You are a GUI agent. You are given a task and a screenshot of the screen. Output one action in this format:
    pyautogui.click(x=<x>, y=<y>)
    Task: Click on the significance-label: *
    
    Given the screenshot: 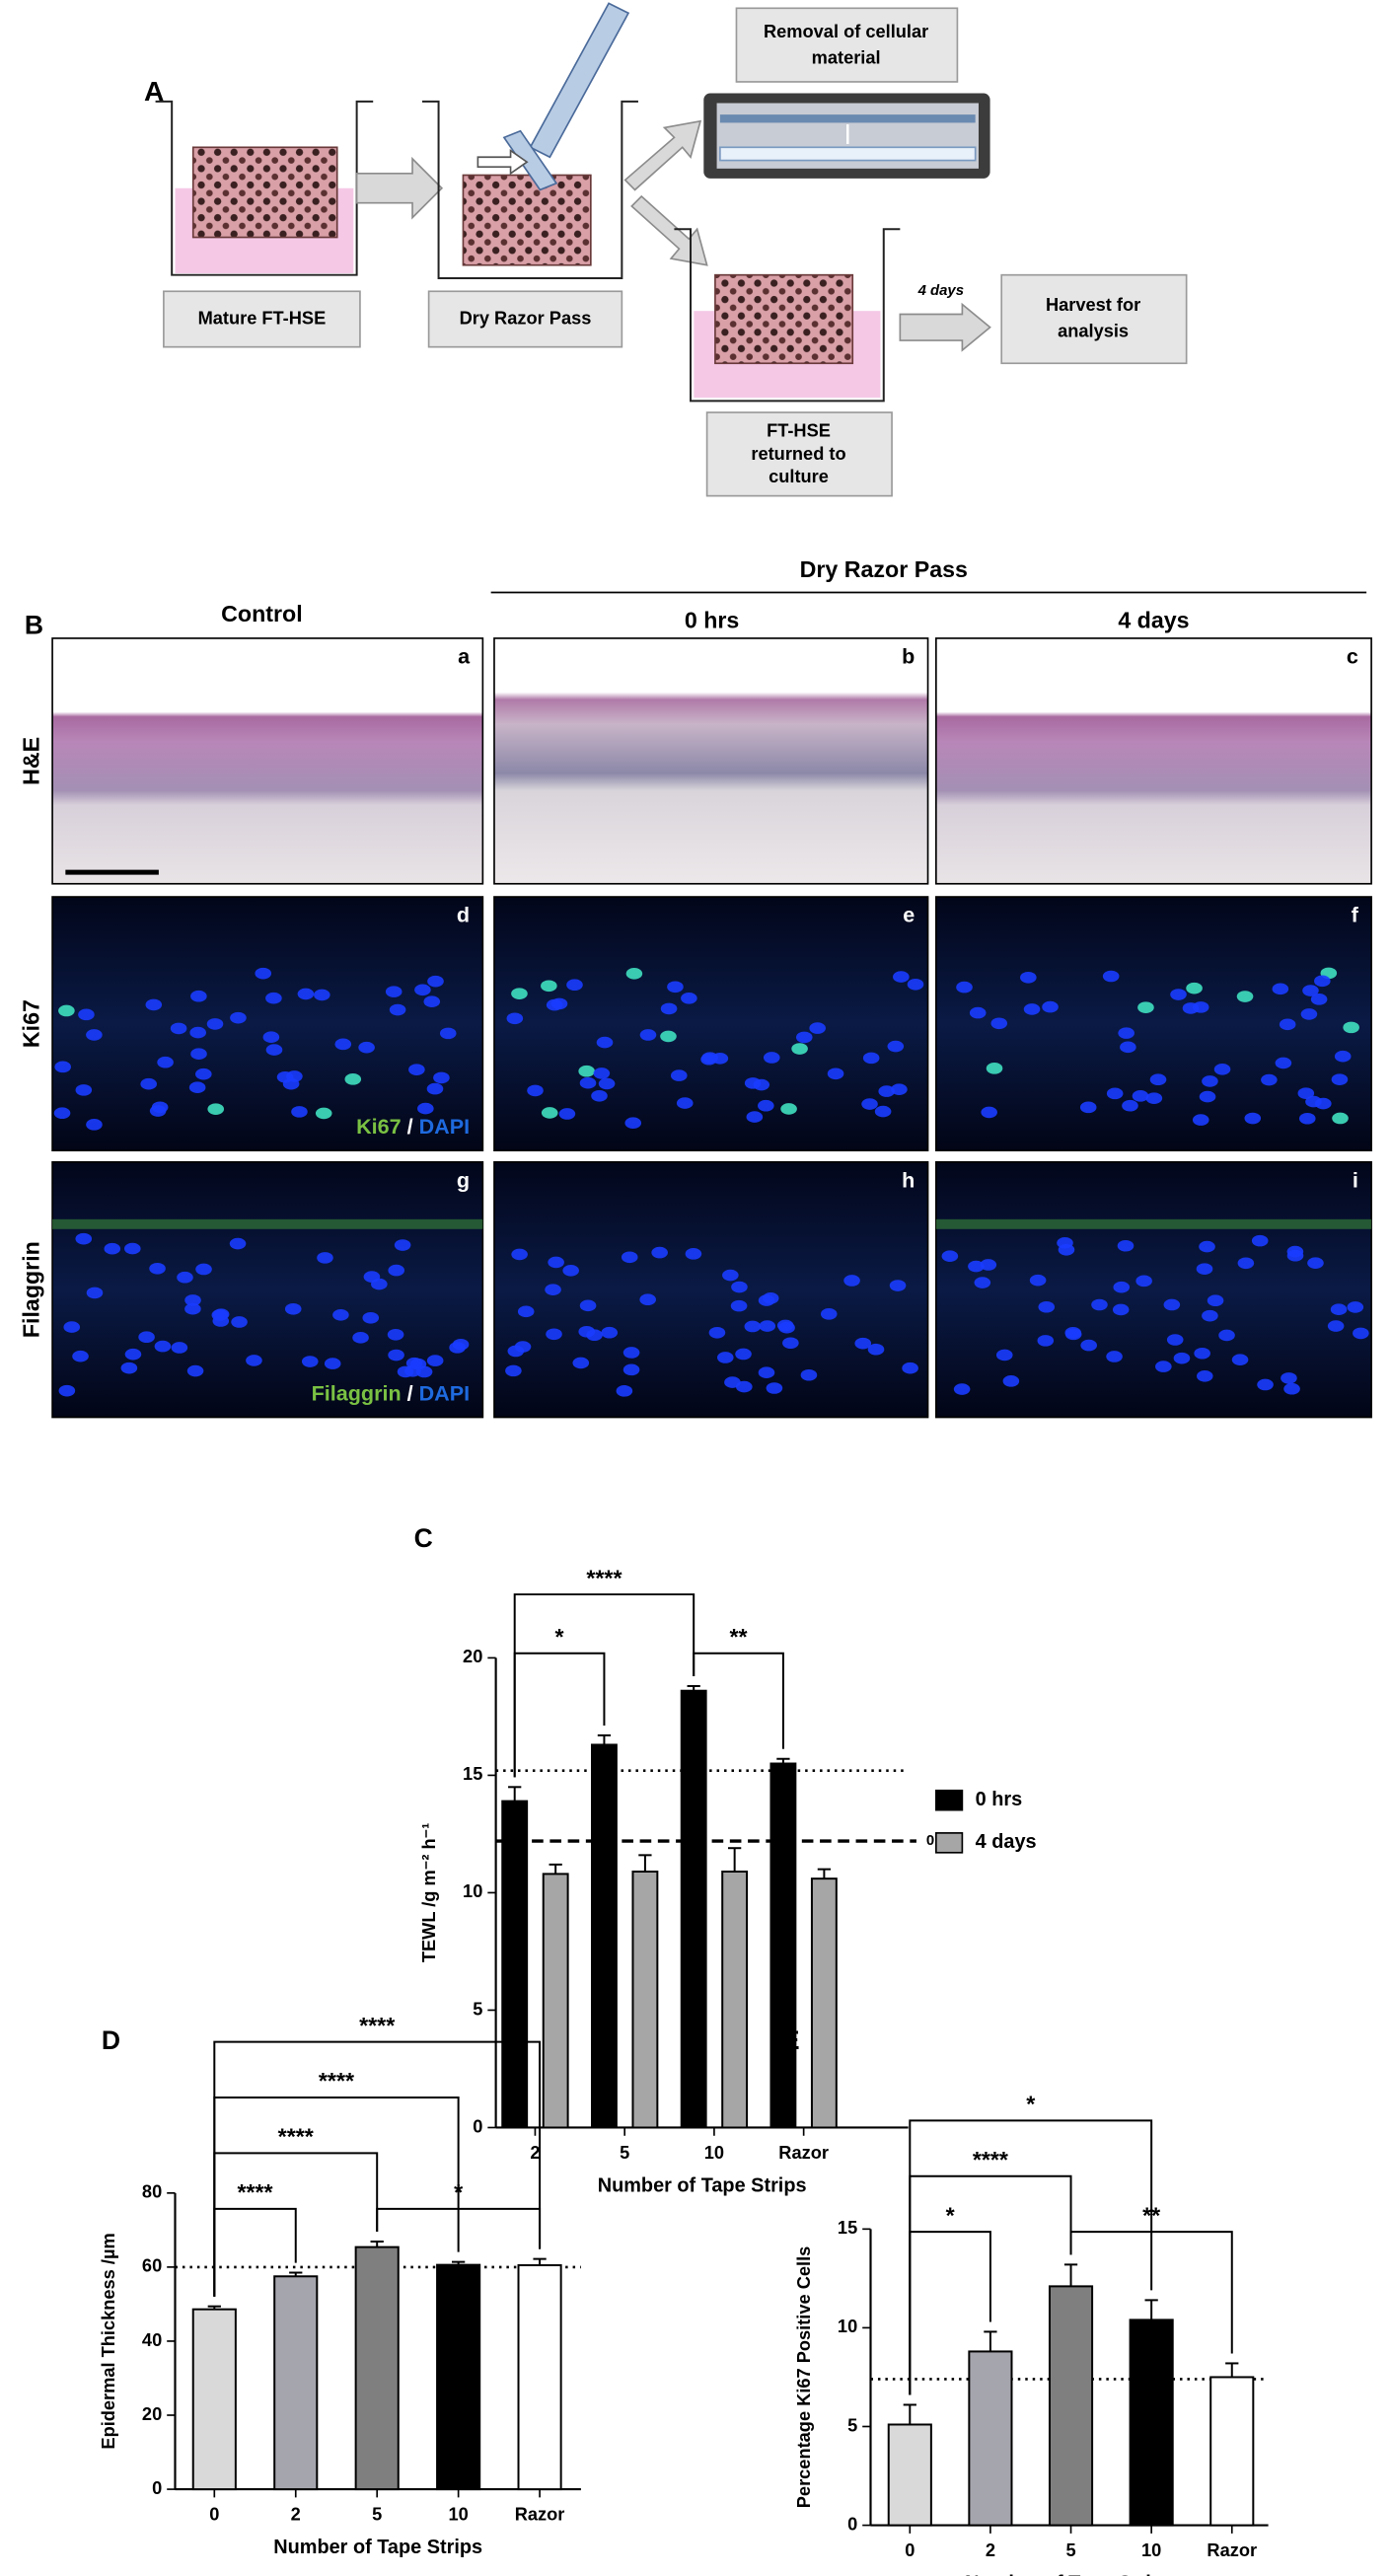 What is the action you would take?
    pyautogui.click(x=1031, y=2104)
    